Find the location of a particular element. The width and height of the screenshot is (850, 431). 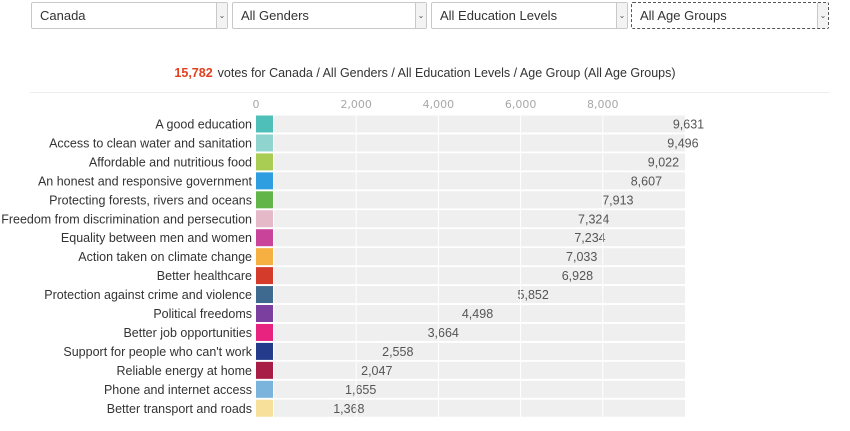

category-label: Protection against crime and violence is located at coordinates (148, 295).